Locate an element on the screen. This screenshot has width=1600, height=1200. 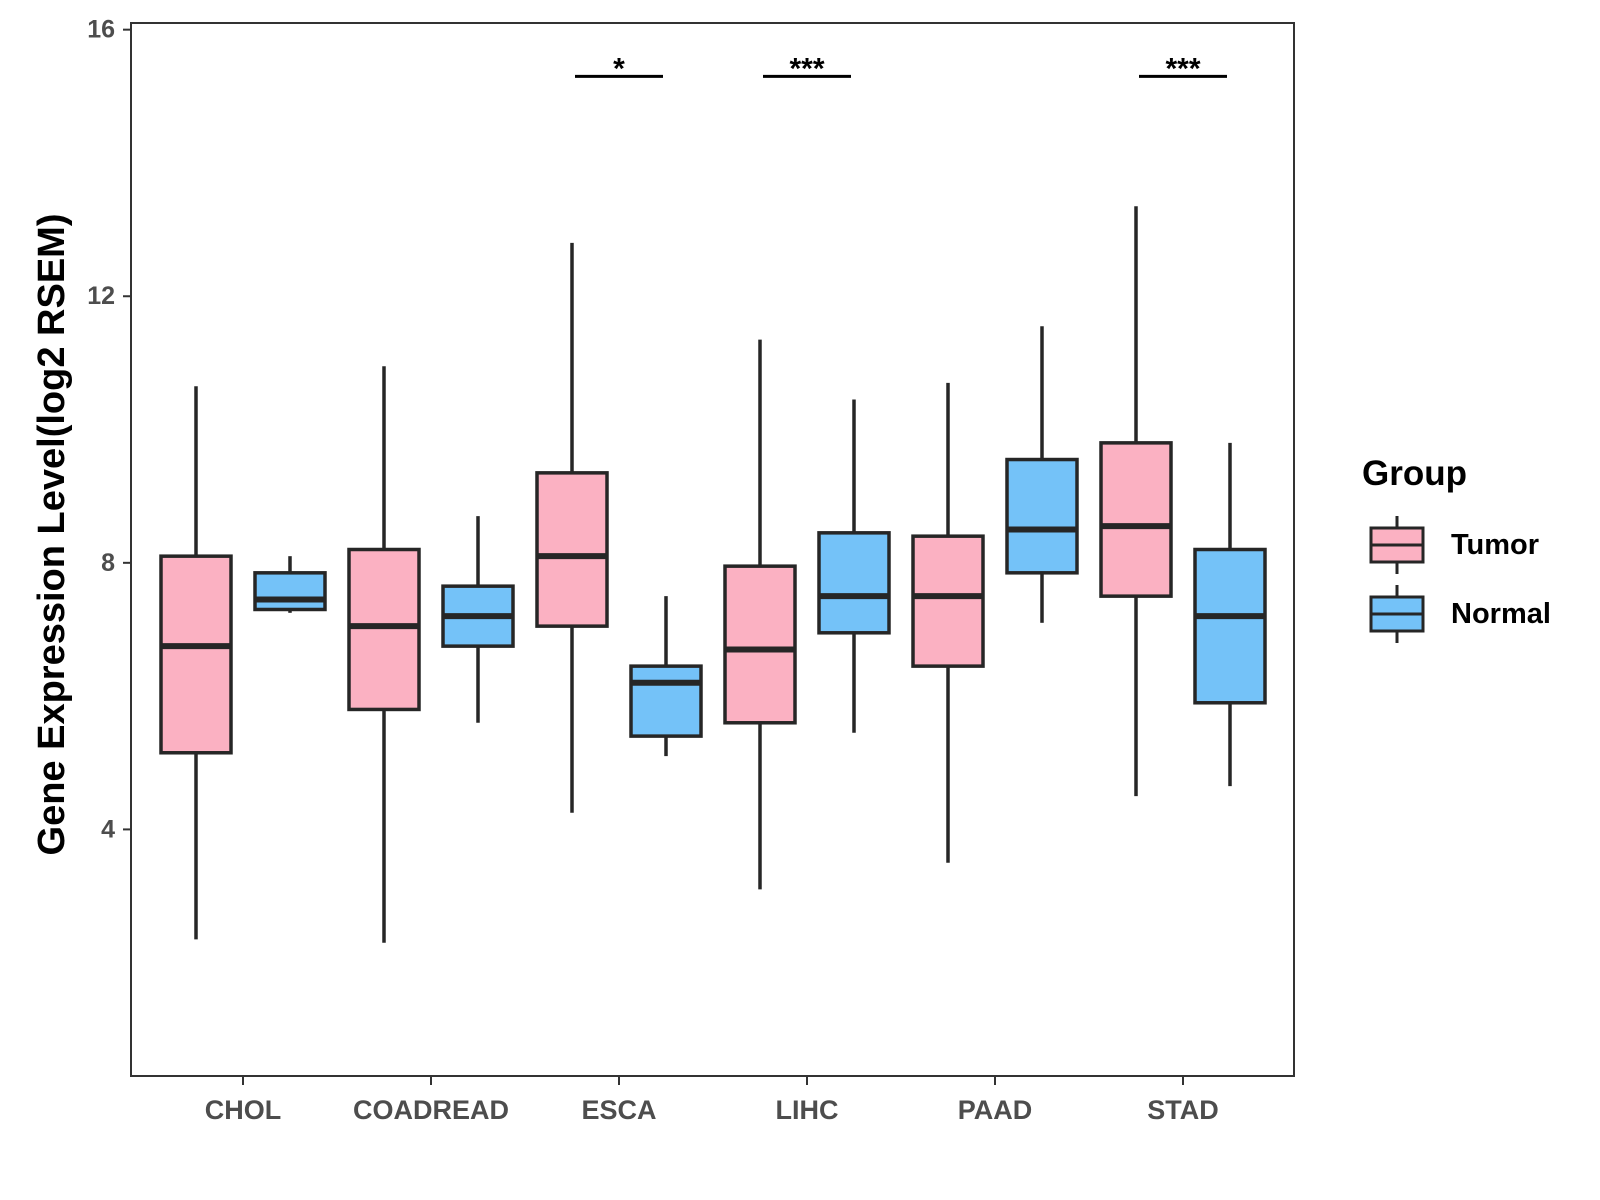
box-tumor-paad is located at coordinates (948, 622).